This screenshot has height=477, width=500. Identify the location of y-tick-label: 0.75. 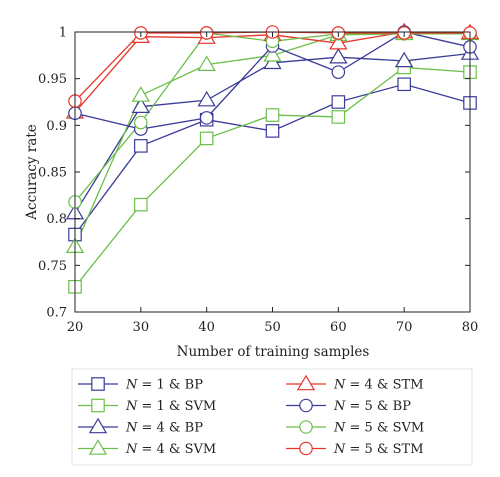
(52, 266).